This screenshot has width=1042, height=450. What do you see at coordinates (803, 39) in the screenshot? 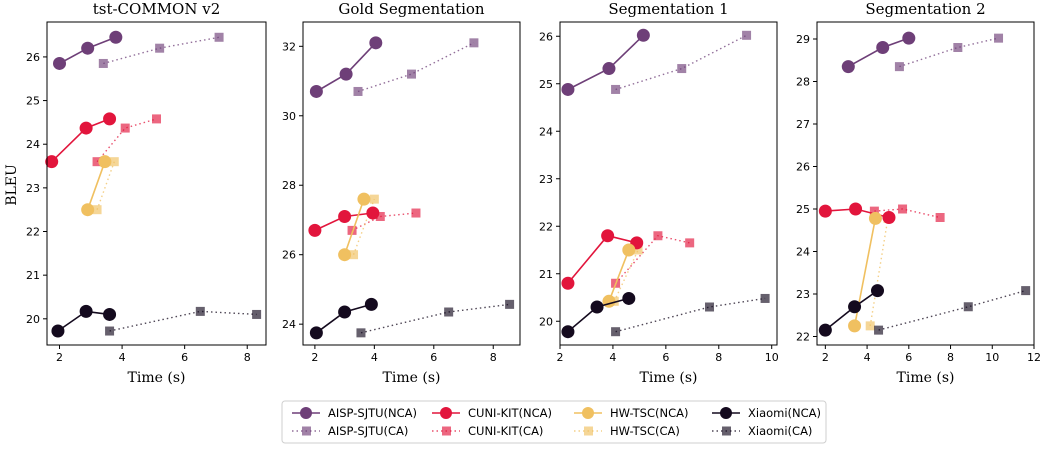
I see `y-tick-label: 29` at bounding box center [803, 39].